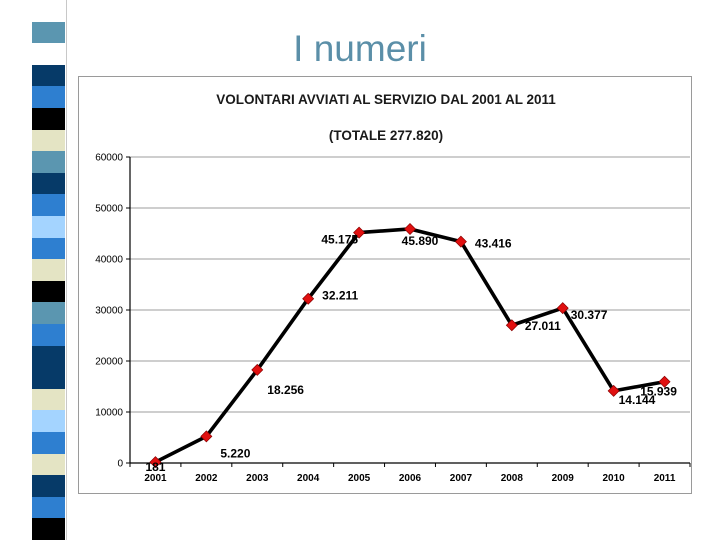 The height and width of the screenshot is (540, 720). I want to click on x-tick-label: 2008, so click(512, 478).